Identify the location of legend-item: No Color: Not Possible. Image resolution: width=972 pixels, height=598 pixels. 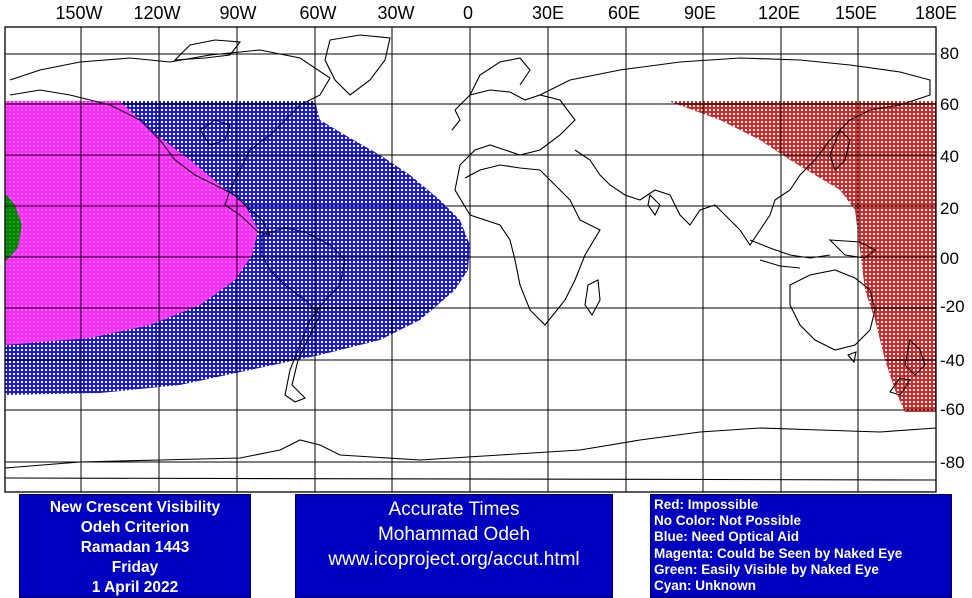
(728, 521).